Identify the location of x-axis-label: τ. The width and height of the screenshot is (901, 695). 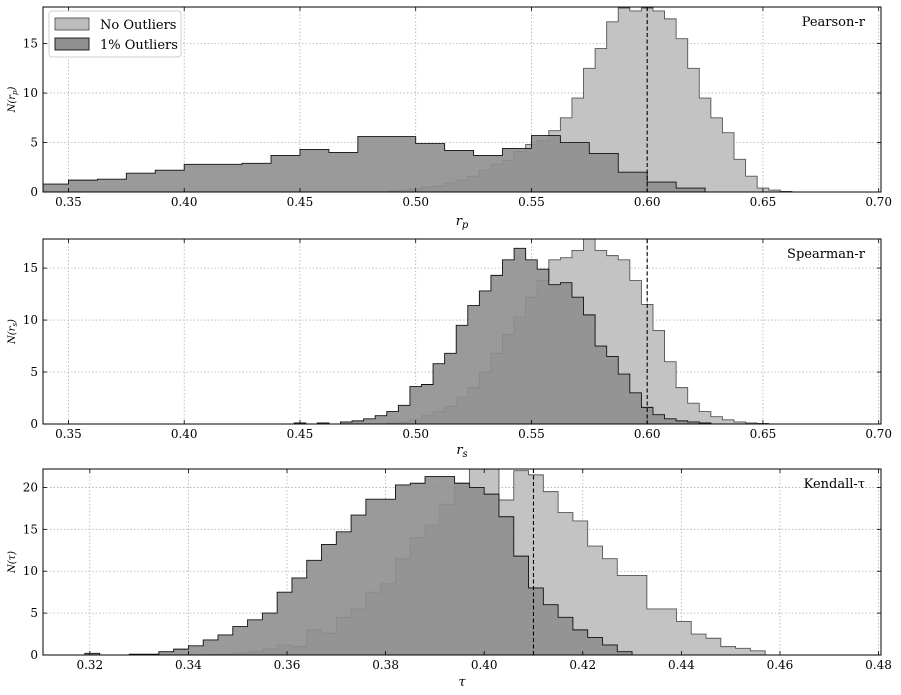
(462, 682).